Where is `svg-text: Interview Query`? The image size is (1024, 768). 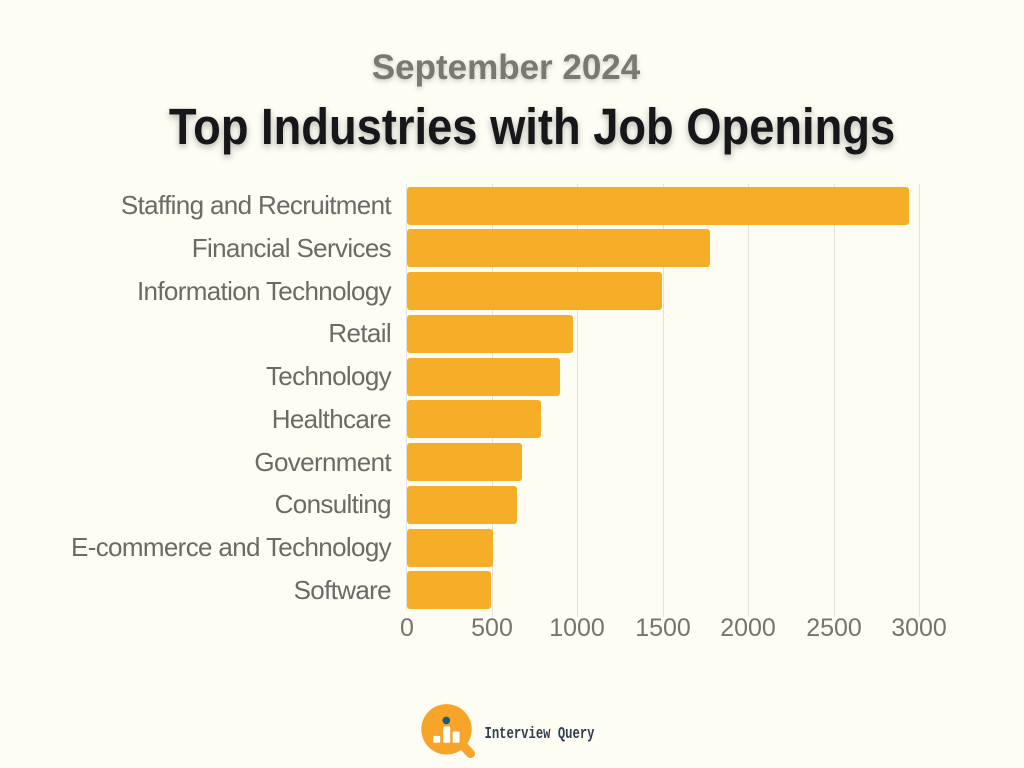 svg-text: Interview Query is located at coordinates (540, 733).